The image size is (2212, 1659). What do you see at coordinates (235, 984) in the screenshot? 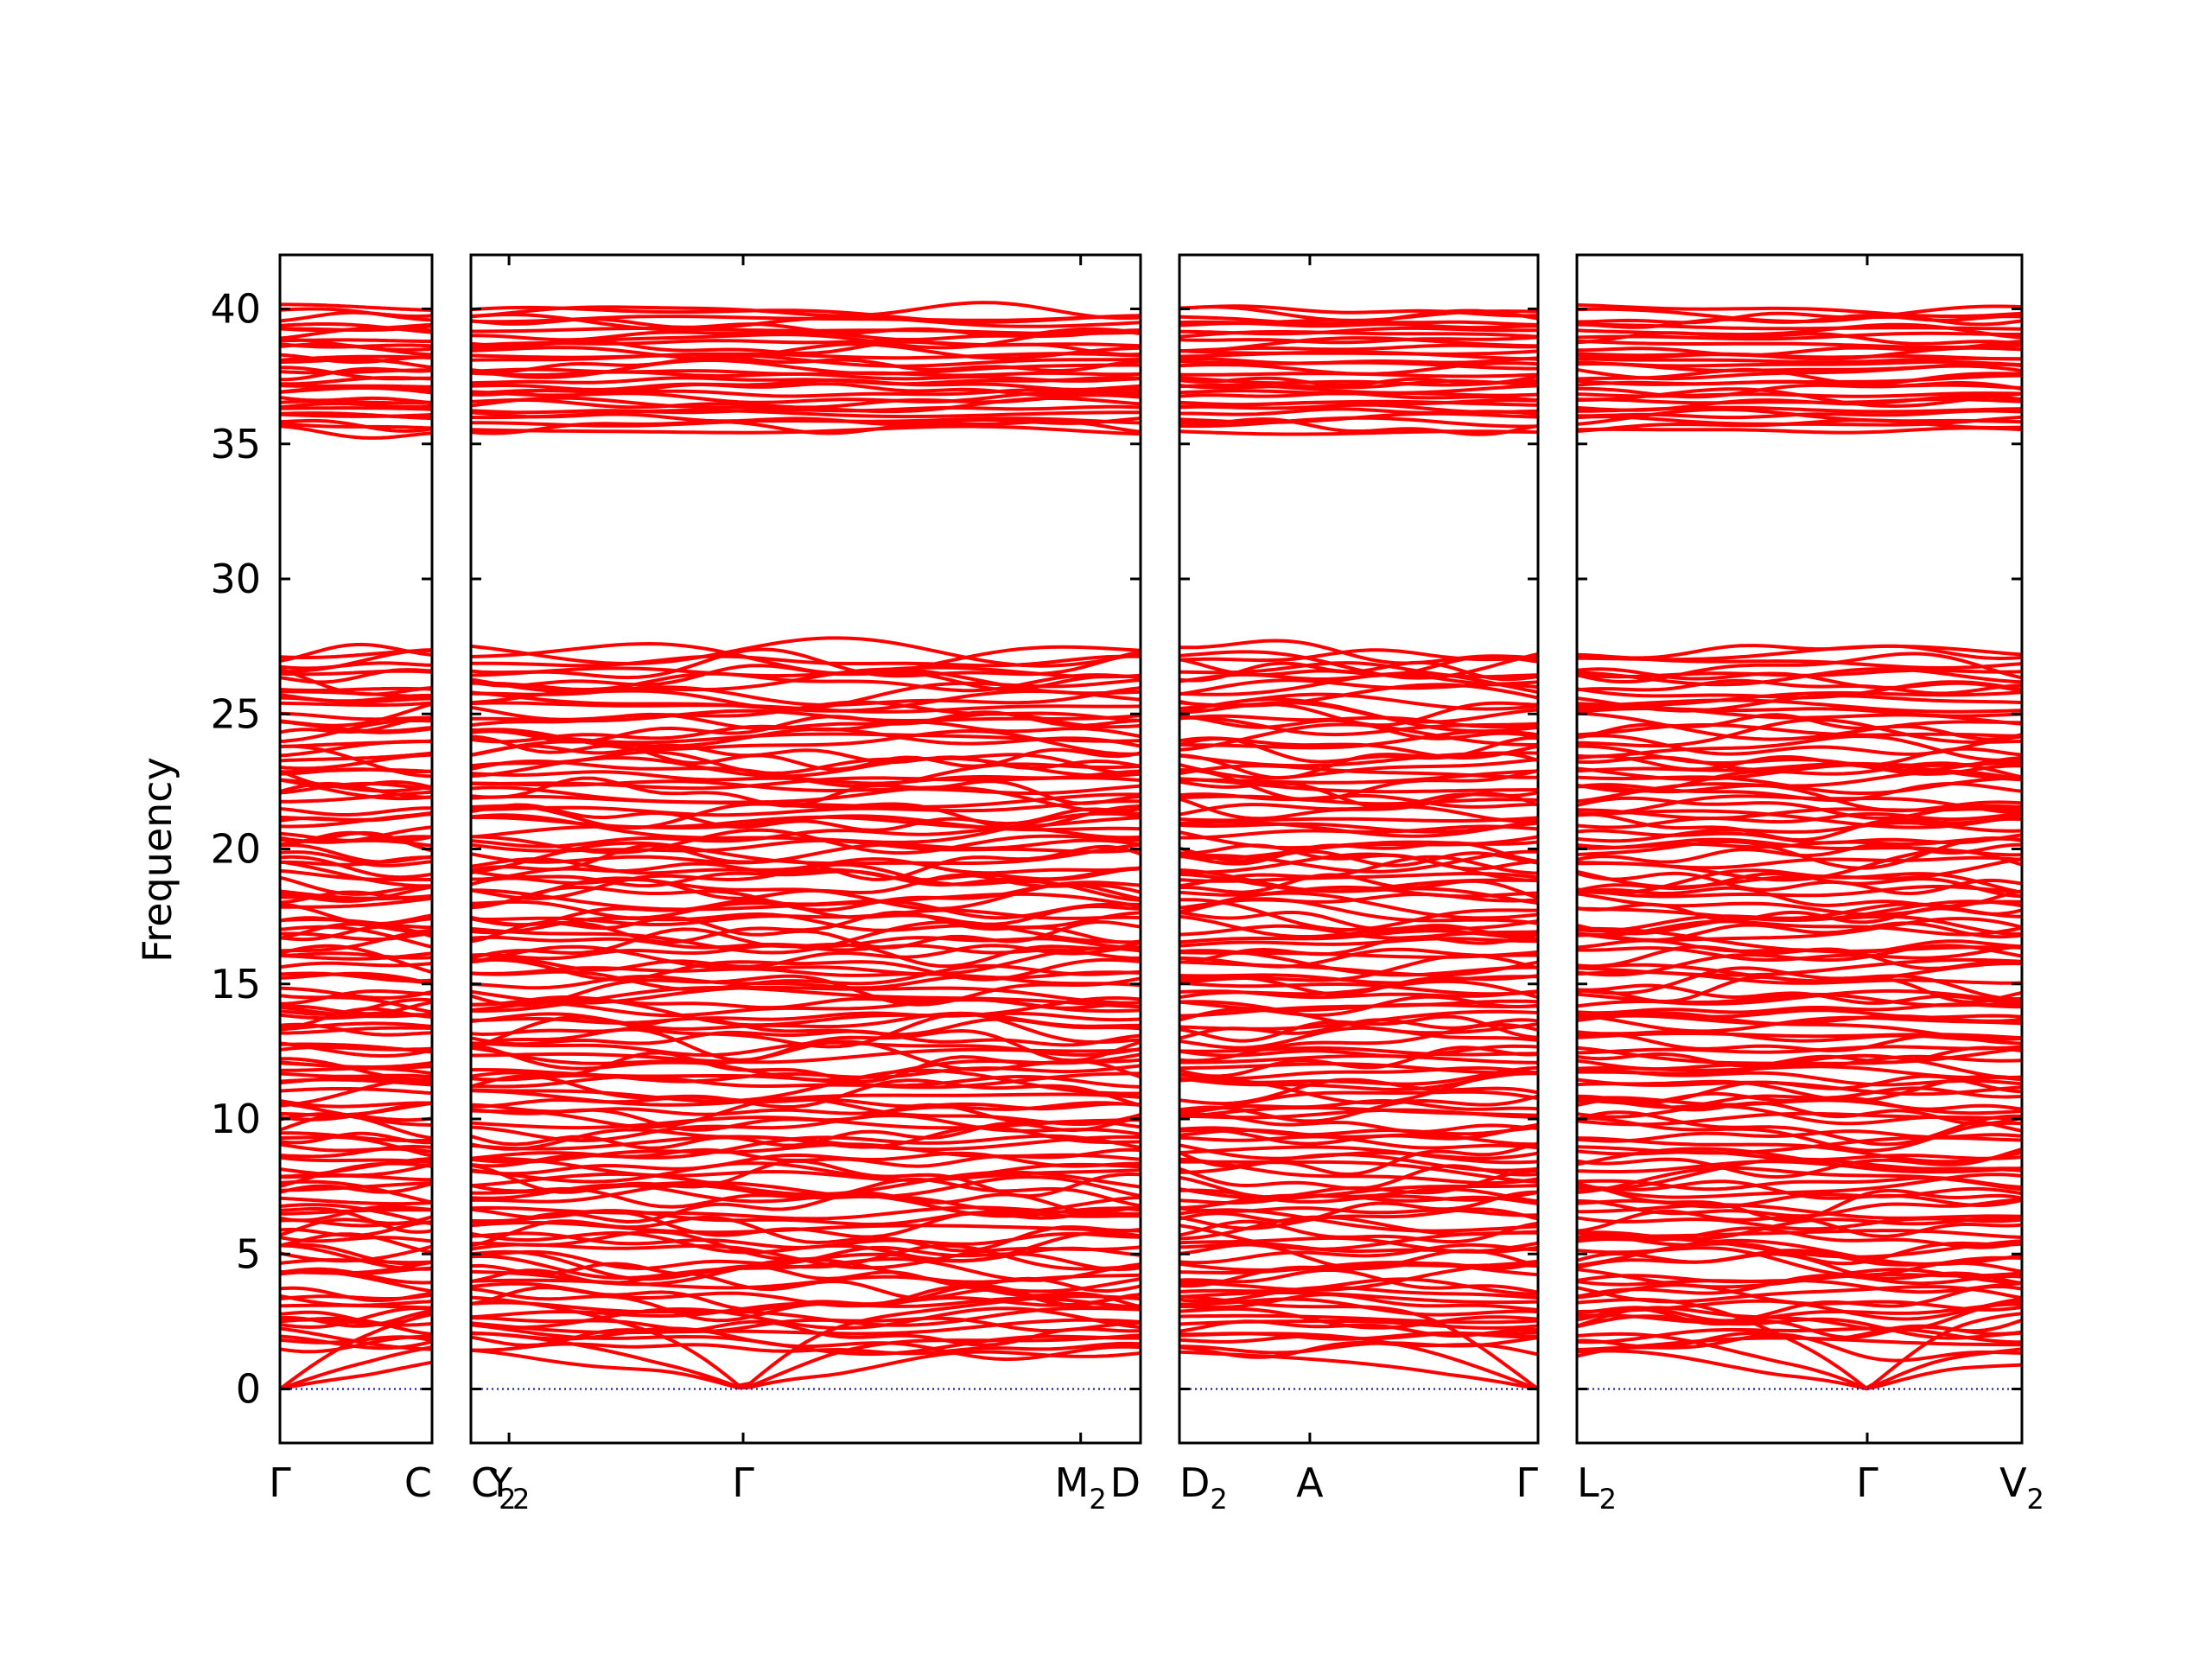
I see `y-tick-label-15: 15` at bounding box center [235, 984].